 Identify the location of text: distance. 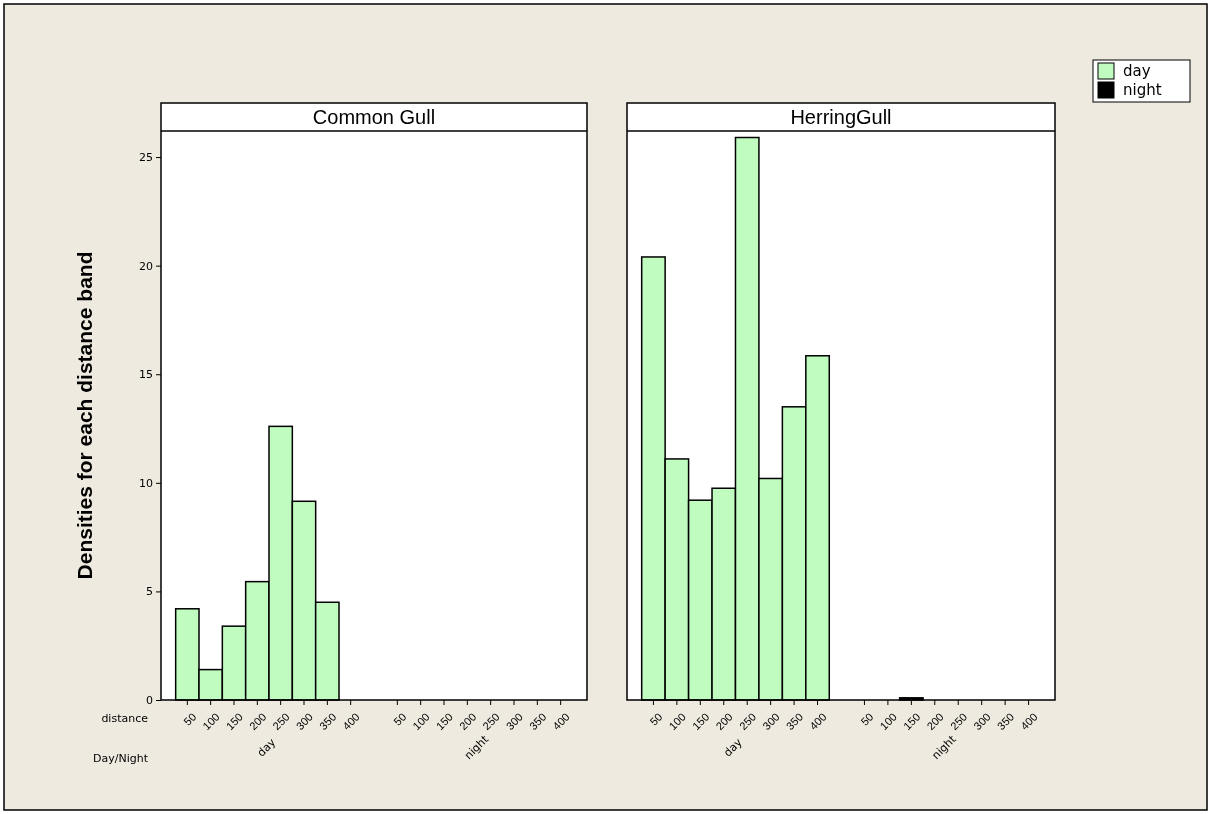
(125, 718).